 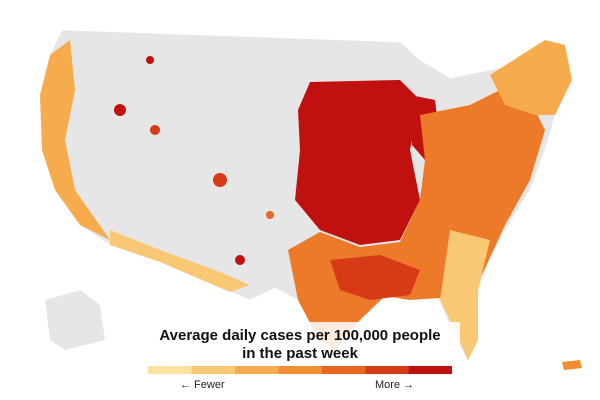 What do you see at coordinates (465, 295) in the screenshot?
I see `region-southeast` at bounding box center [465, 295].